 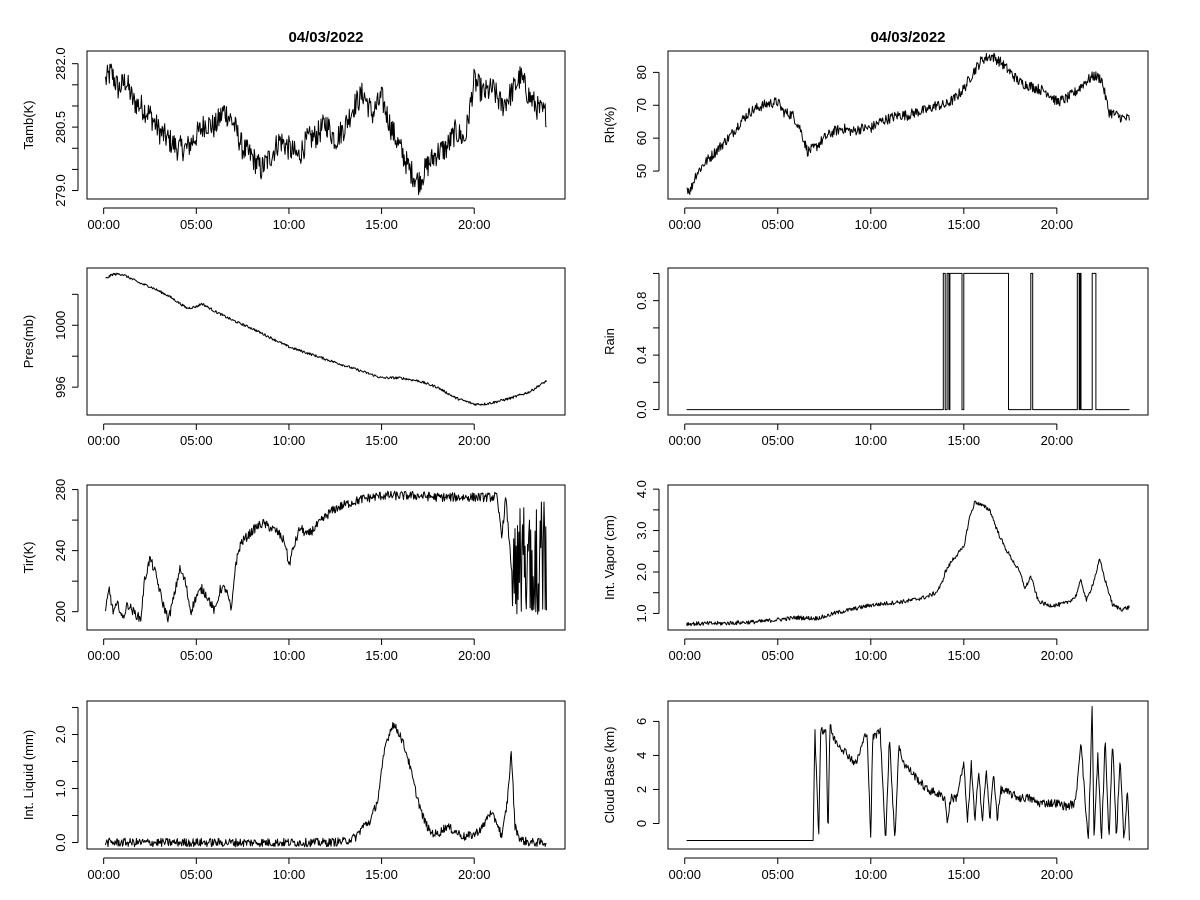 What do you see at coordinates (647, 551) in the screenshot?
I see `y-axis: 1.0 2.0 3.0 4.0` at bounding box center [647, 551].